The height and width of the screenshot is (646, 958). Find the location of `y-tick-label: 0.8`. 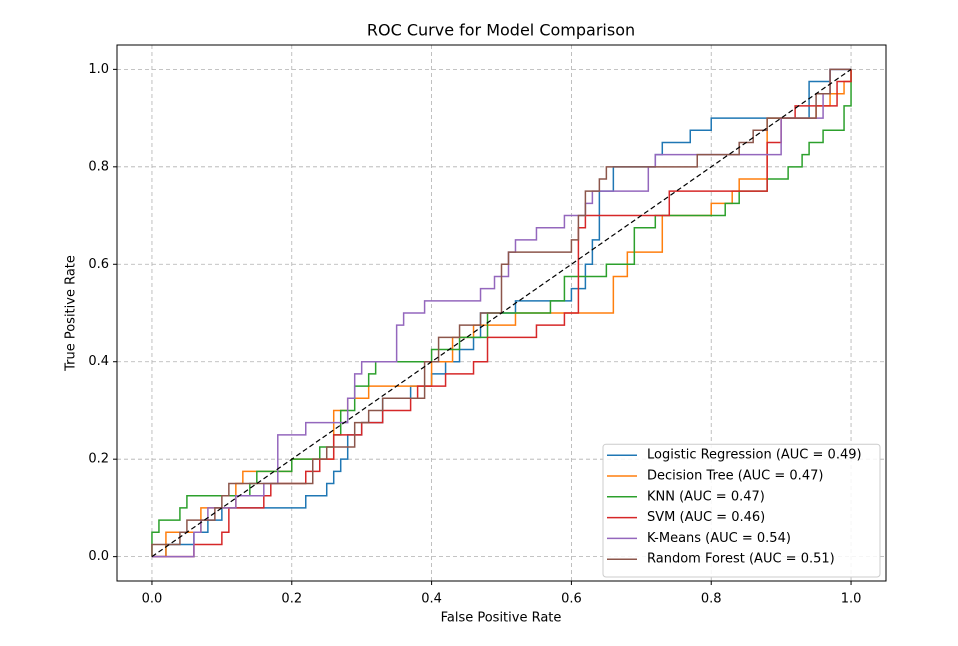

y-tick-label: 0.8 is located at coordinates (98, 166).